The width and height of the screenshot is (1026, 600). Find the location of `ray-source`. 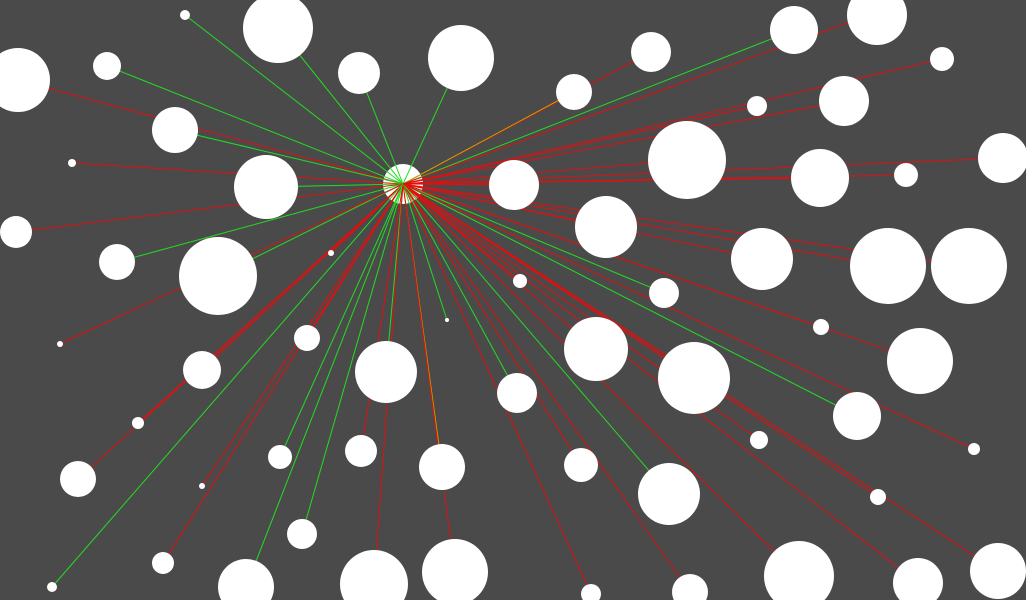

ray-source is located at coordinates (403, 184).